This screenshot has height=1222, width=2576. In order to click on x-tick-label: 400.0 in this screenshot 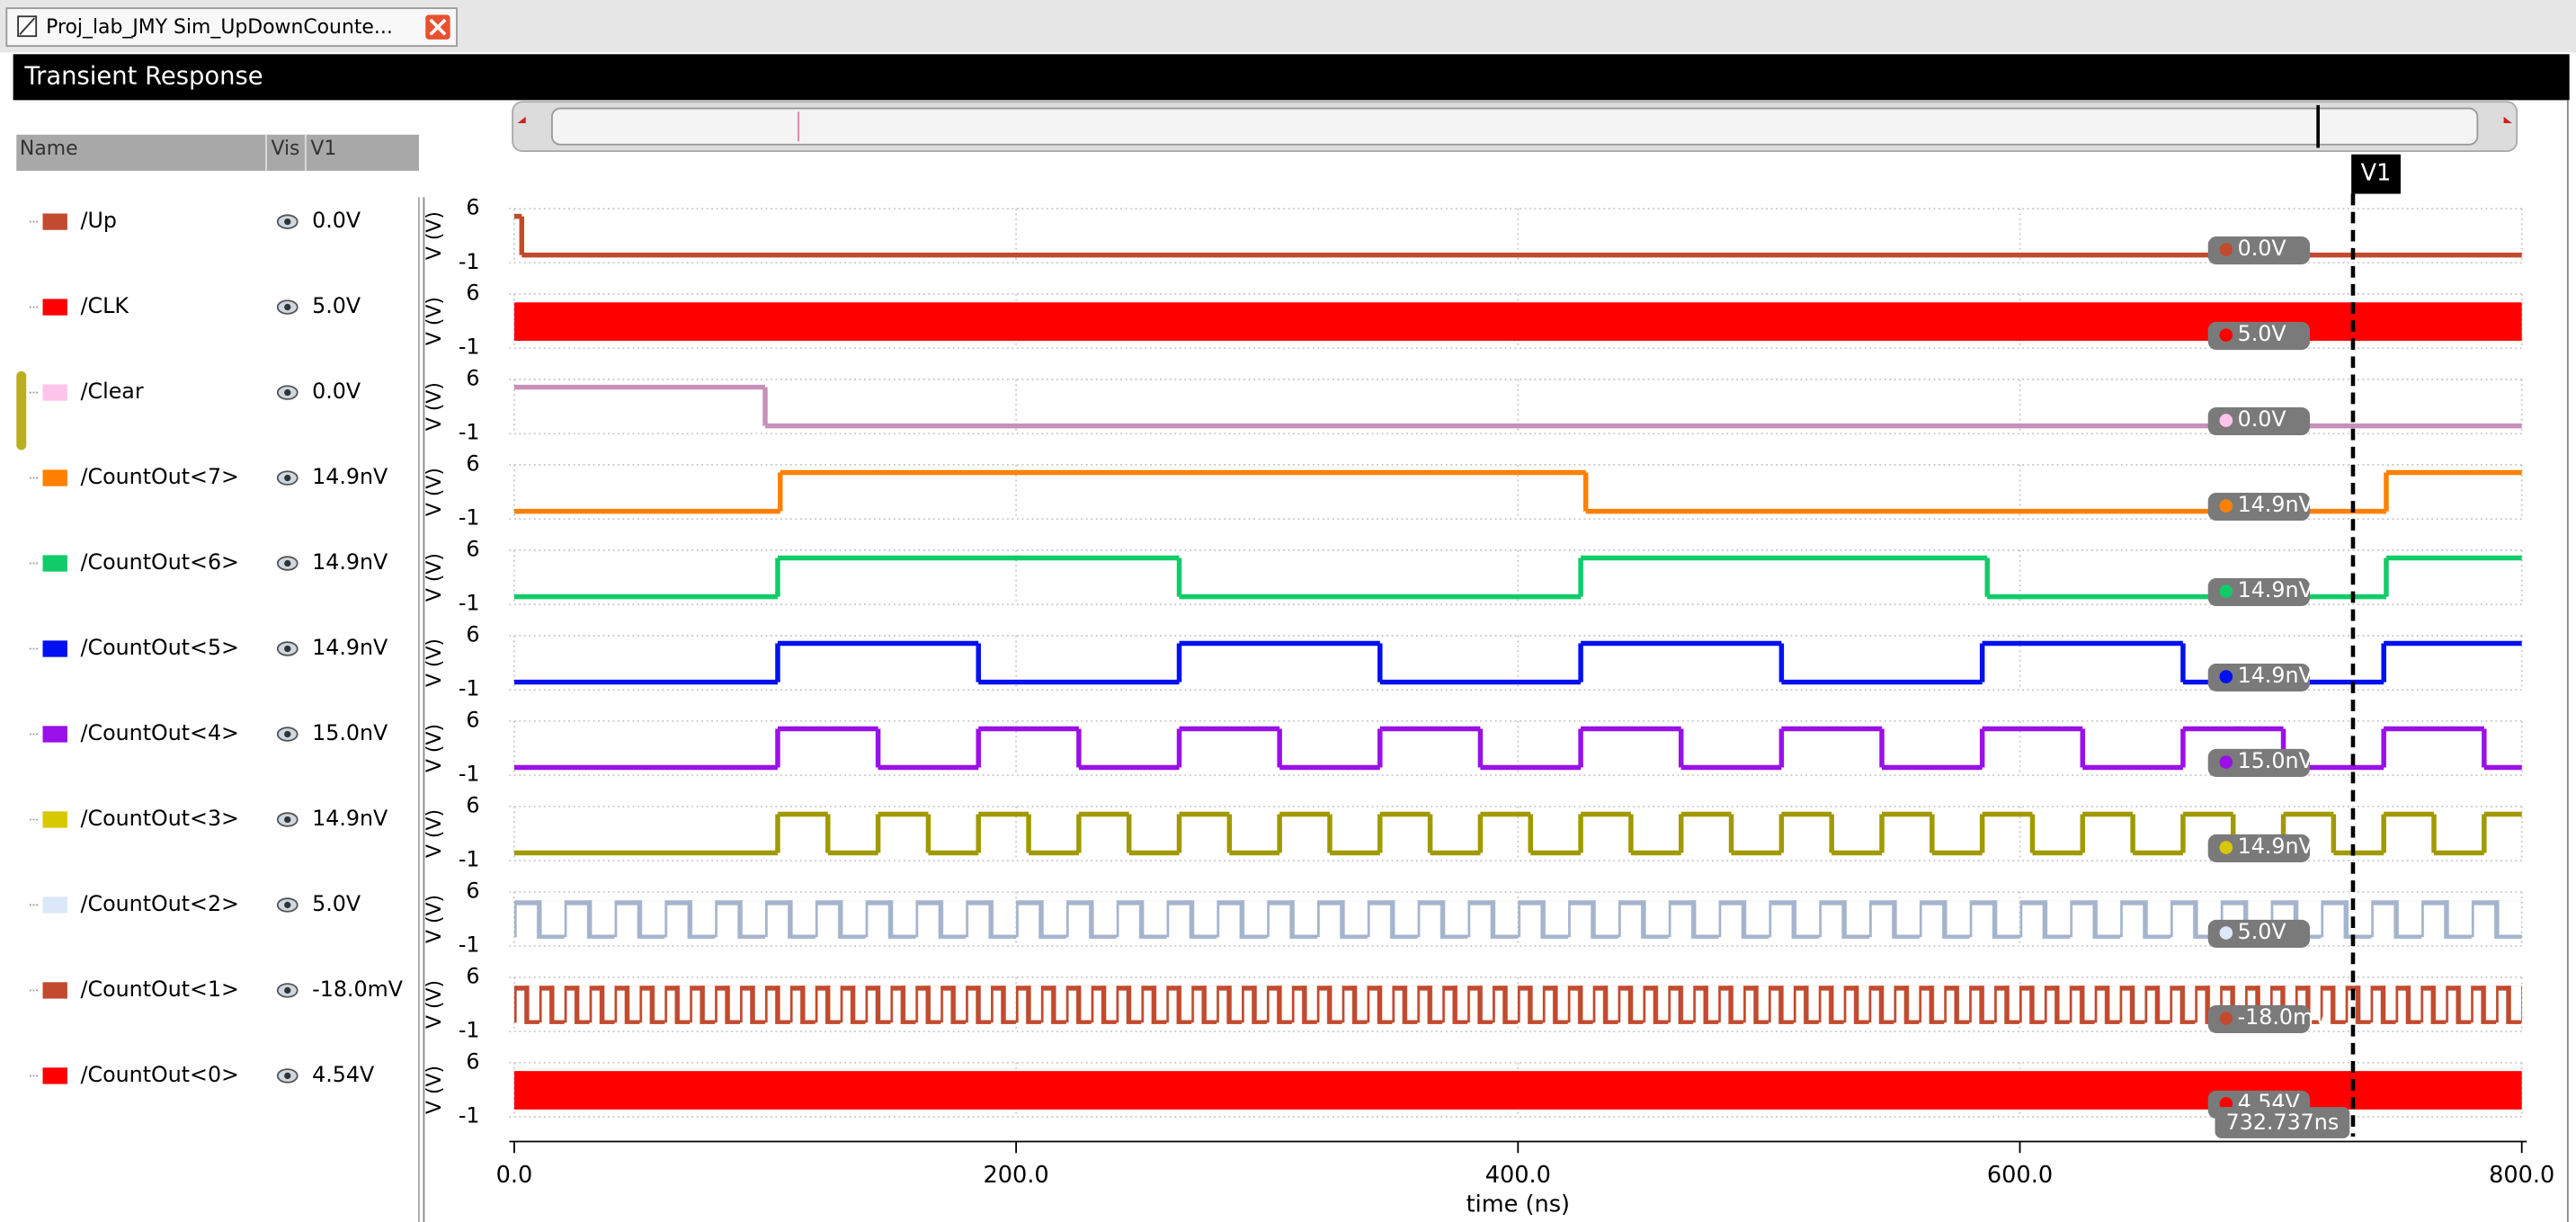, I will do `click(1518, 1176)`.